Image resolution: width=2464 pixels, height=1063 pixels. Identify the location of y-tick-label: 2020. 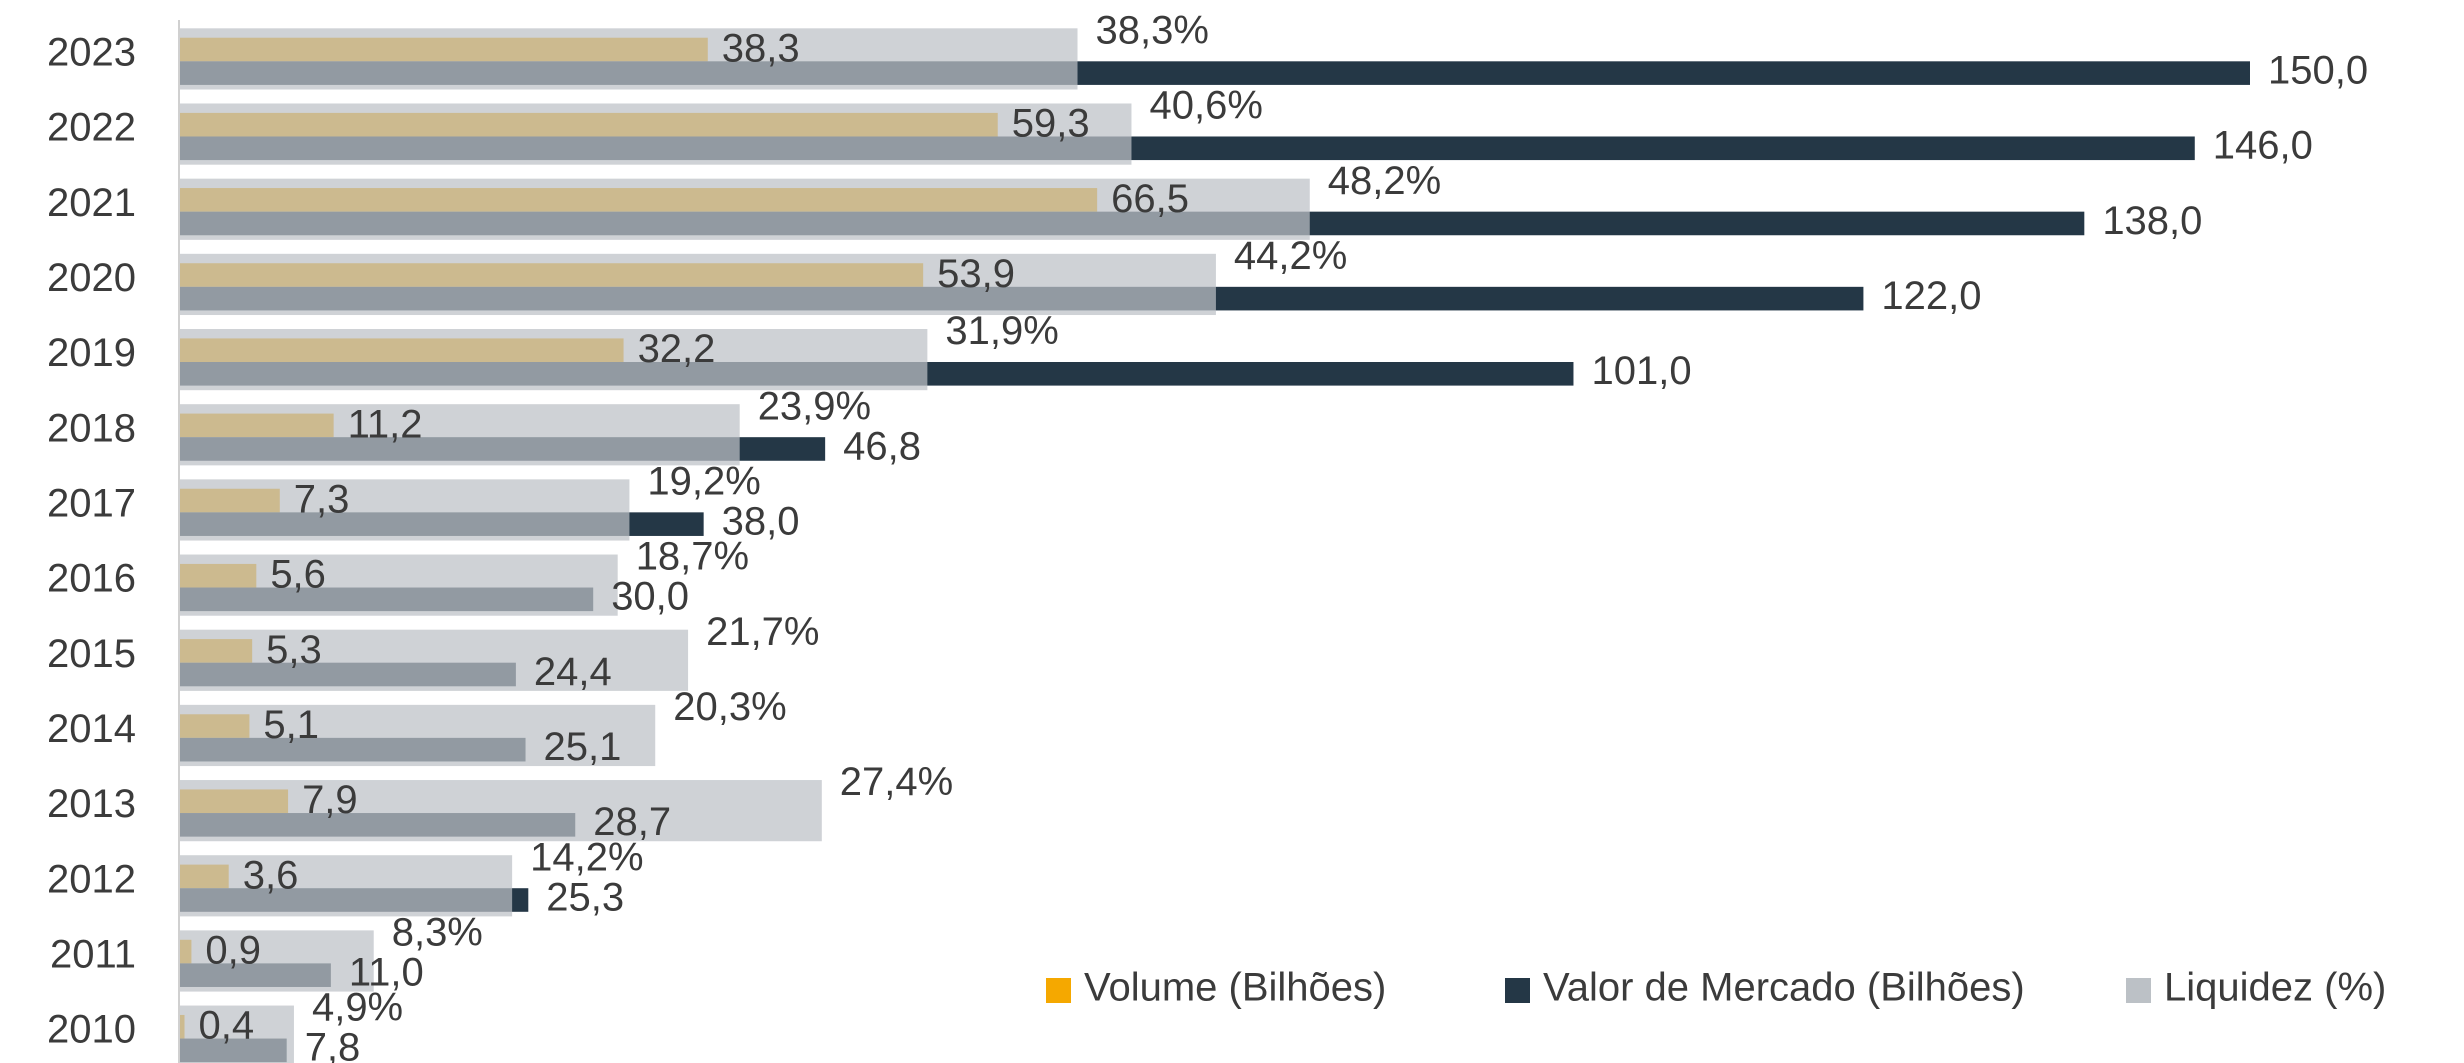
(91, 278).